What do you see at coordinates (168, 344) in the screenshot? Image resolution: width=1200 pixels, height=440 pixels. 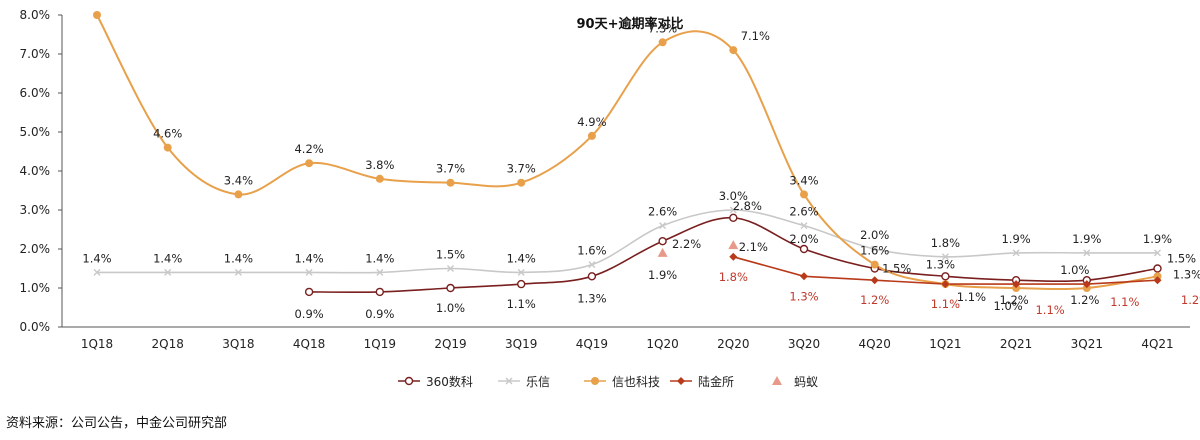 I see `x-tick-label: 2Q18` at bounding box center [168, 344].